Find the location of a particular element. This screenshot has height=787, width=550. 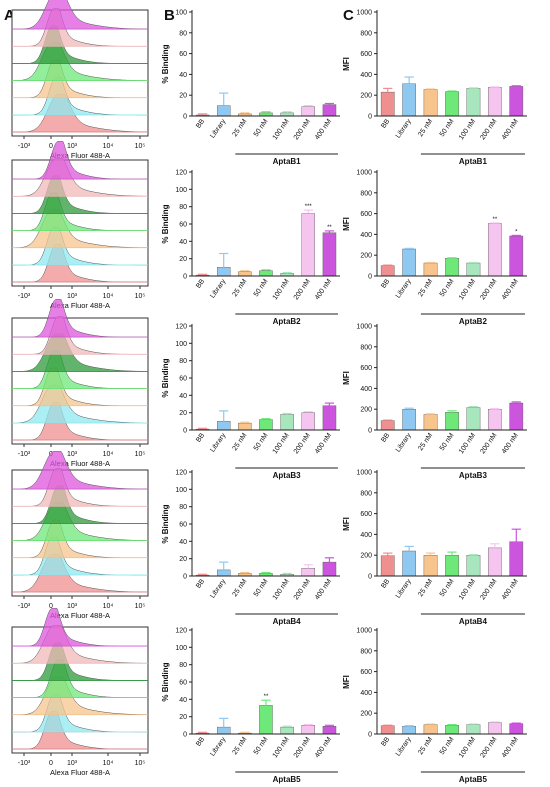

category-label: 200 nM is located at coordinates (302, 443).